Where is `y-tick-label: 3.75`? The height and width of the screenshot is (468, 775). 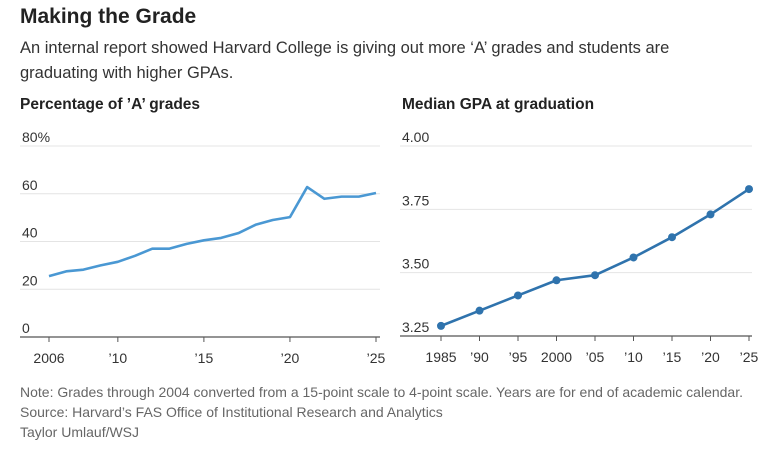
y-tick-label: 3.75 is located at coordinates (415, 200).